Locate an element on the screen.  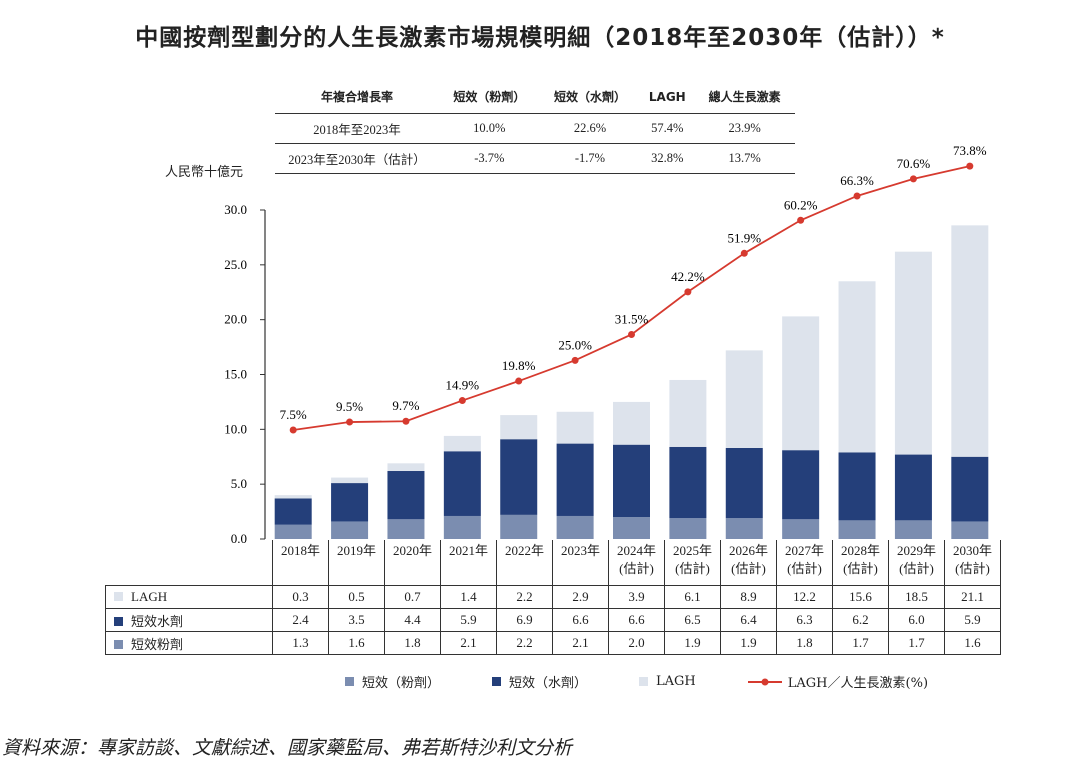
cagr-cell: 2023年至2030年（估計） is located at coordinates (357, 158).